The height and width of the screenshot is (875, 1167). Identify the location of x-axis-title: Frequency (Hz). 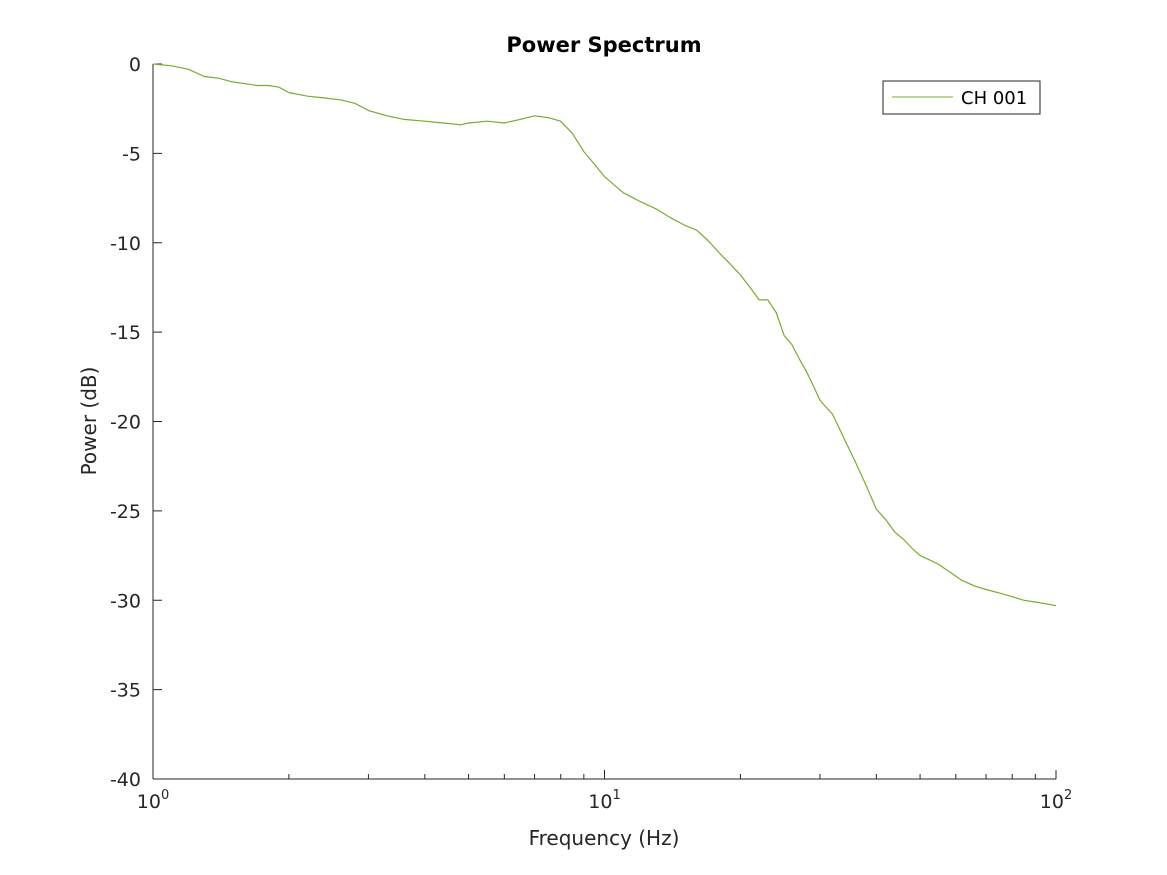
(604, 838).